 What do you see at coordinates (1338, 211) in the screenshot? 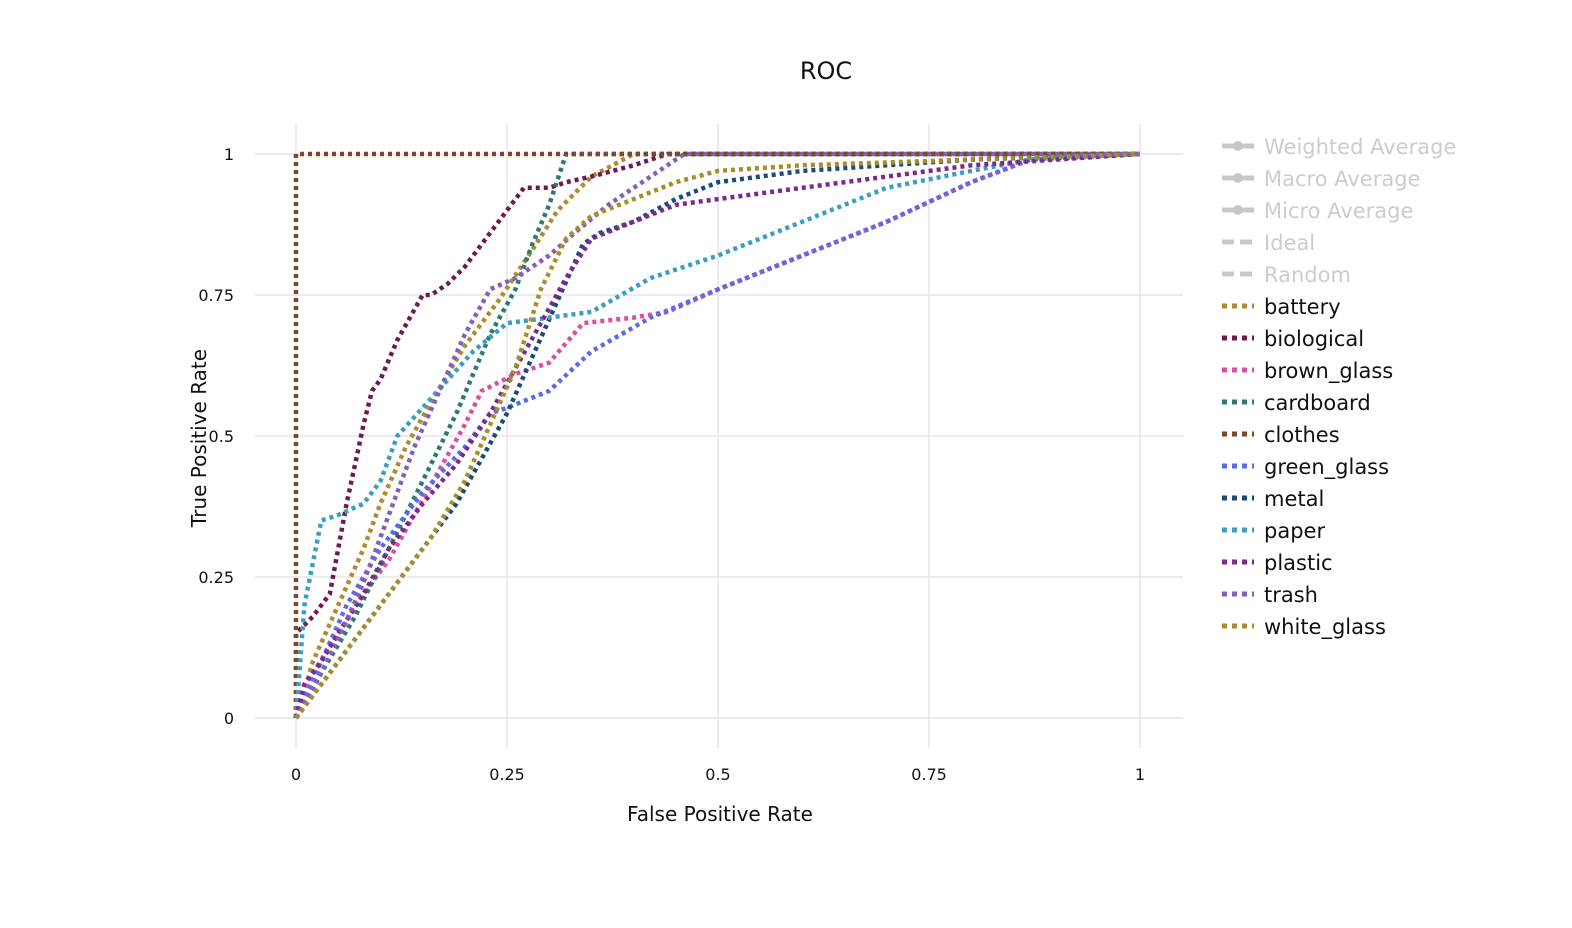
I see `legend-label: Micro Average` at bounding box center [1338, 211].